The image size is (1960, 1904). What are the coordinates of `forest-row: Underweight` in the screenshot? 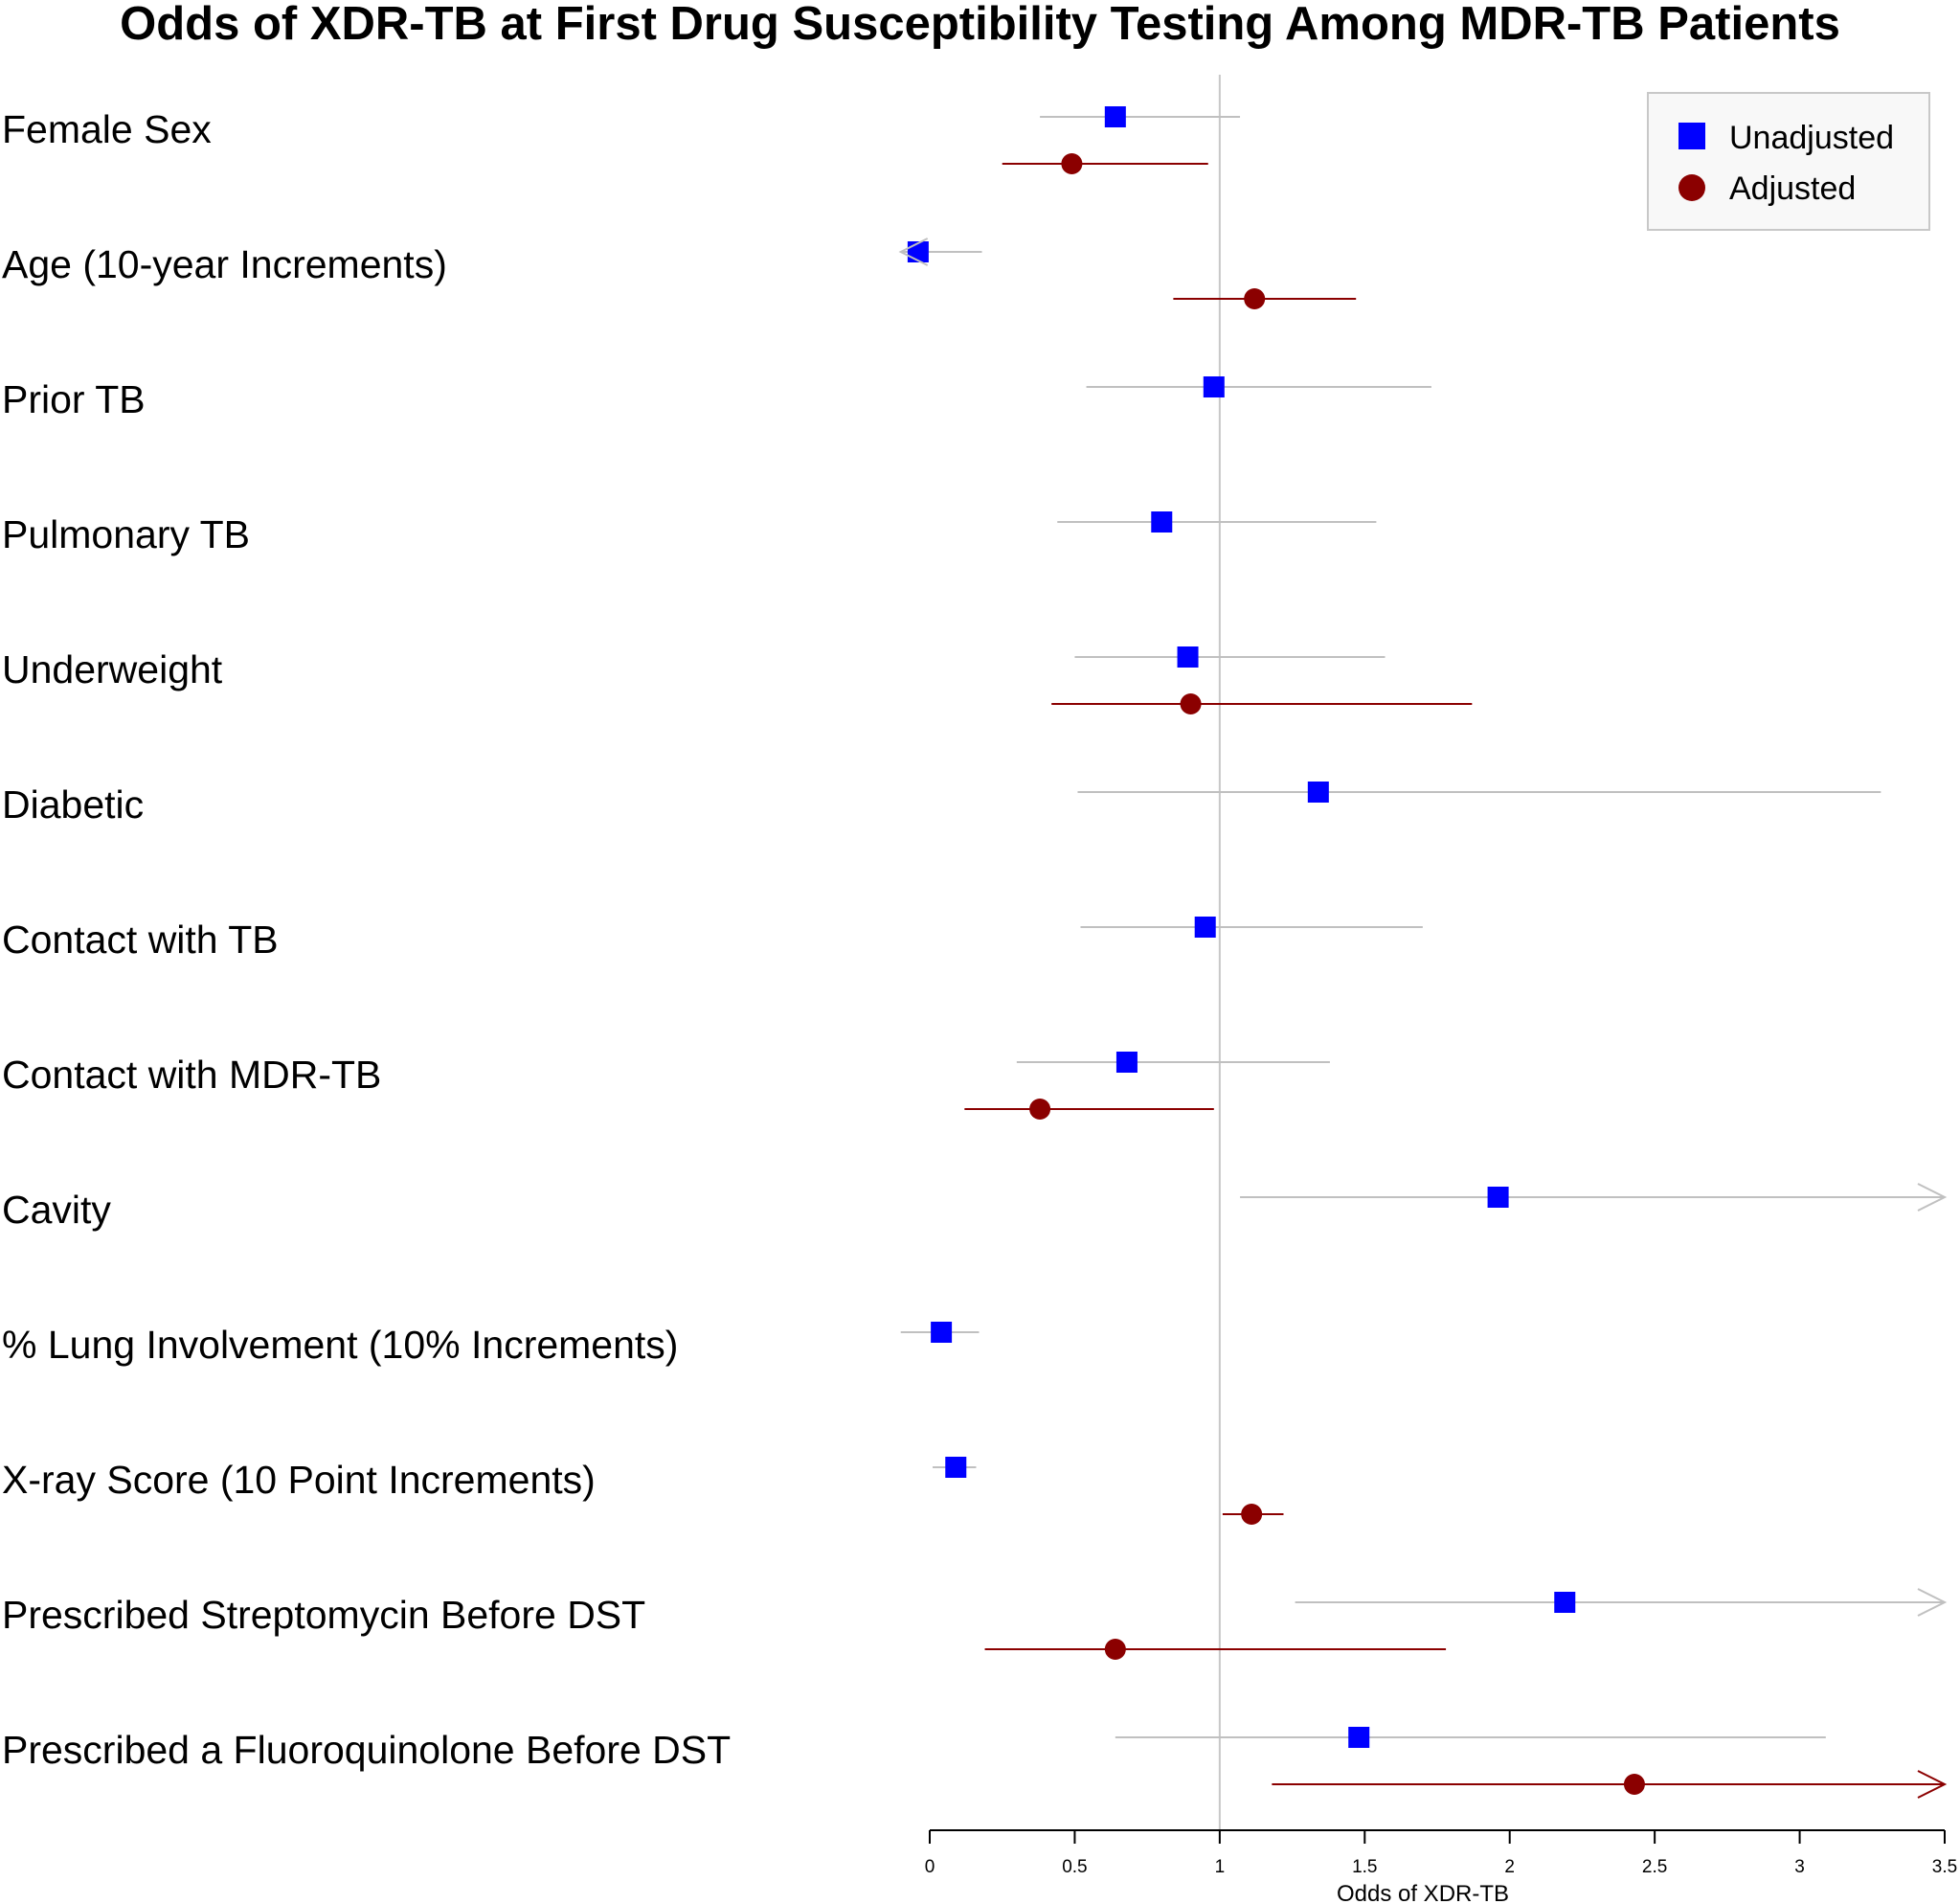 It's located at (737, 680).